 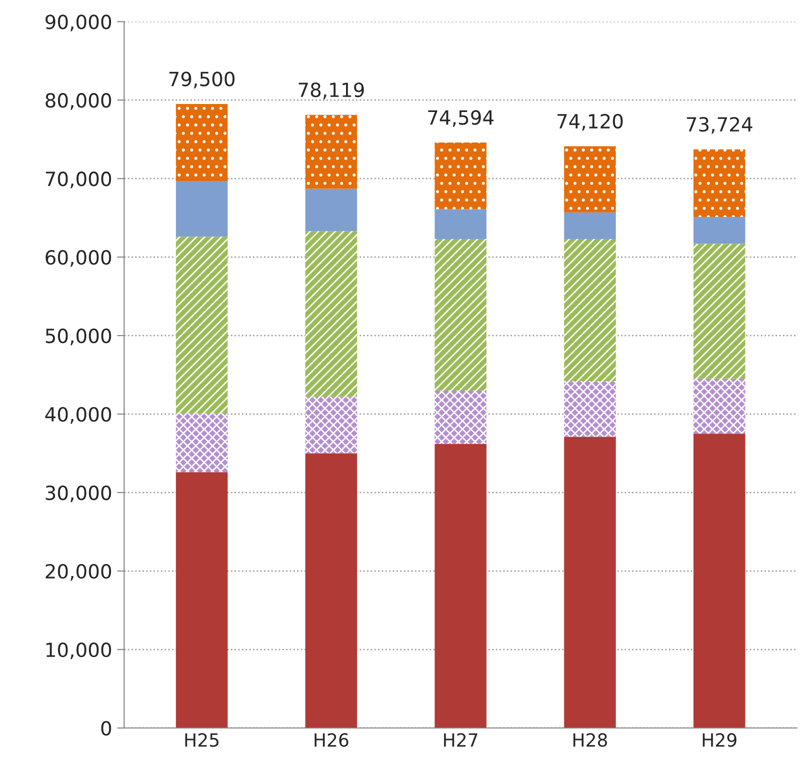 I want to click on total-label: 73,724, so click(x=719, y=125).